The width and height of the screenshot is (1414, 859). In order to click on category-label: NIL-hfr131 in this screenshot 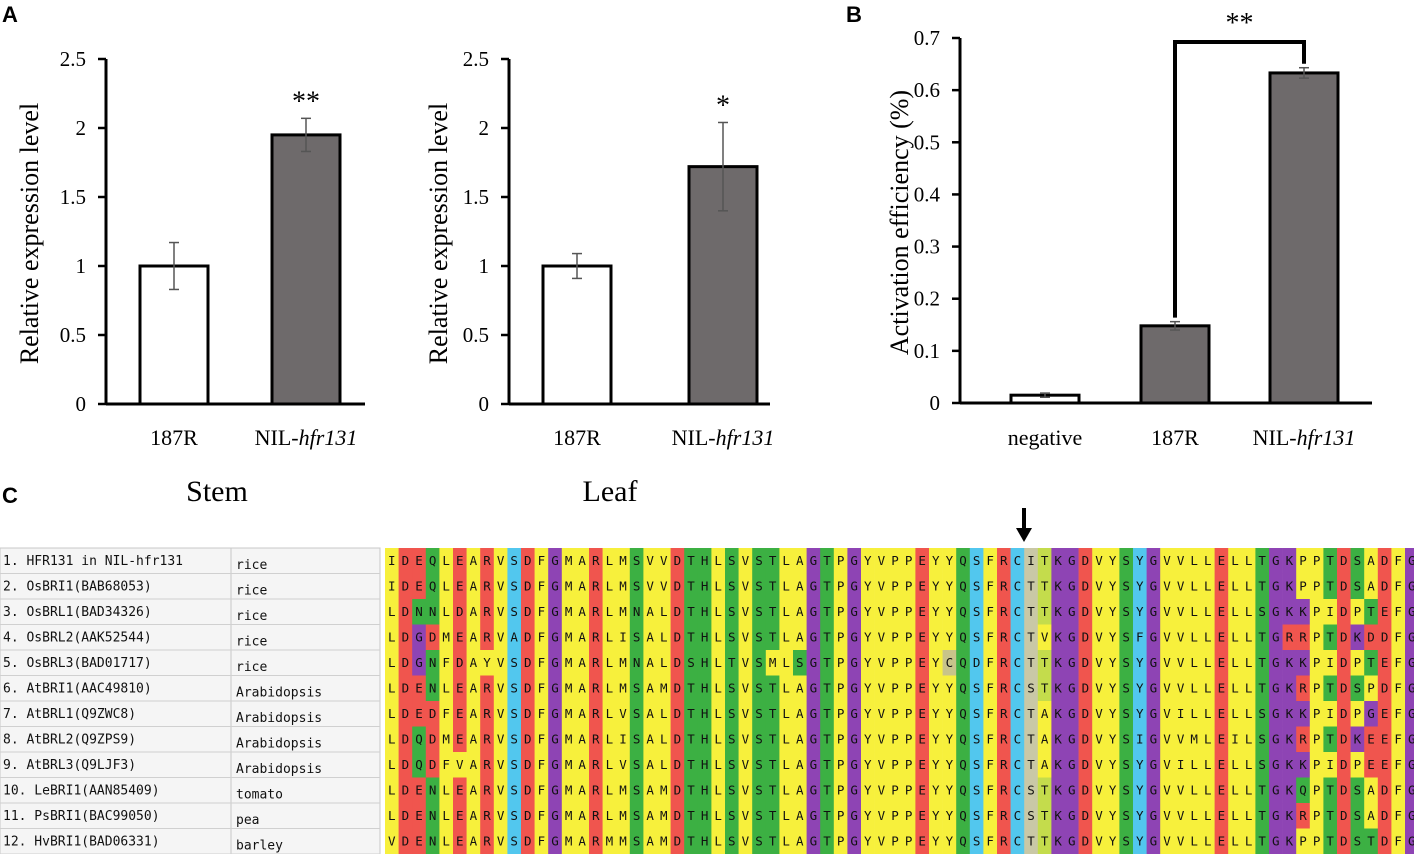, I will do `click(306, 437)`.